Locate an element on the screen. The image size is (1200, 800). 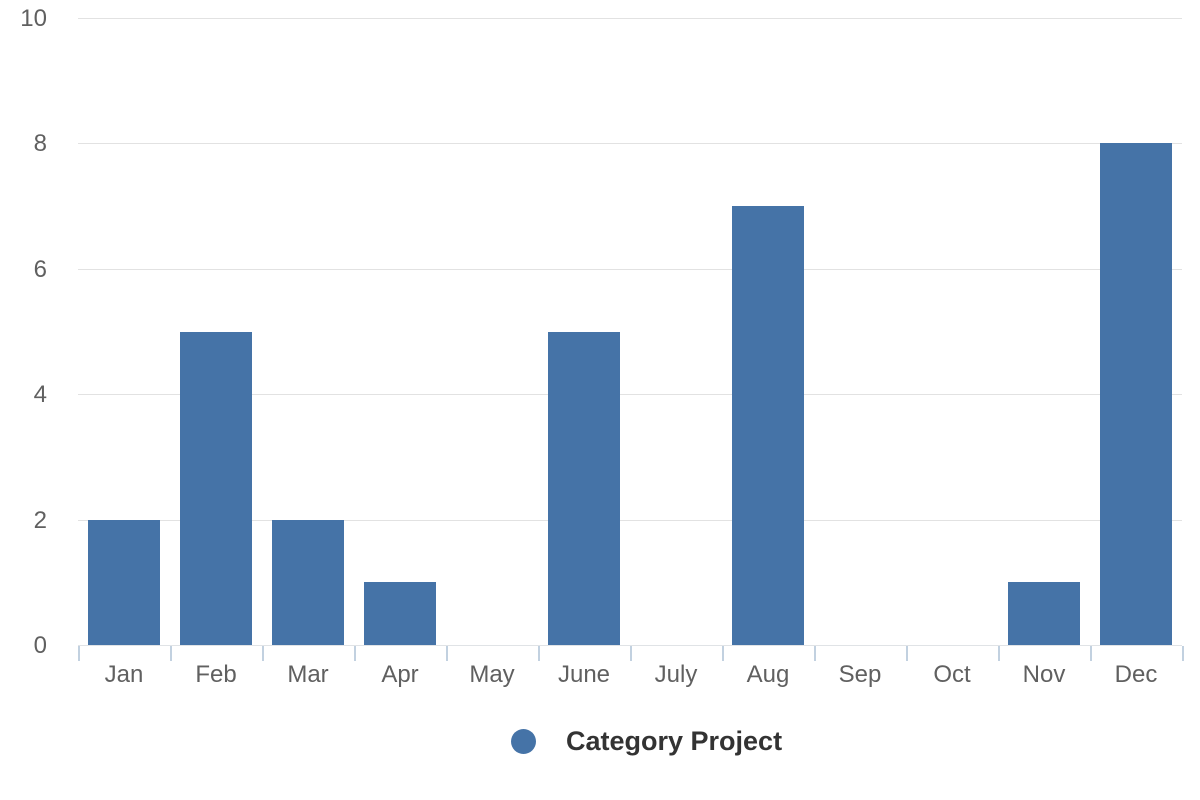
x-axis-label-june: June is located at coordinates (584, 674).